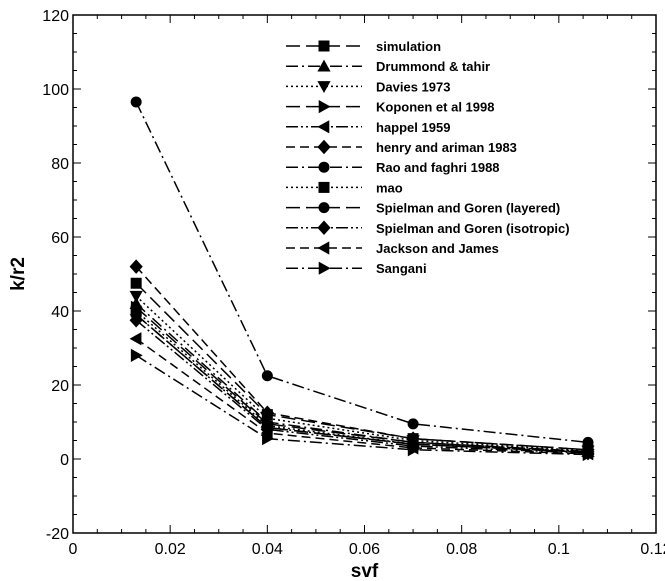 The image size is (665, 581). What do you see at coordinates (60, 238) in the screenshot?
I see `y-tick-label: 60` at bounding box center [60, 238].